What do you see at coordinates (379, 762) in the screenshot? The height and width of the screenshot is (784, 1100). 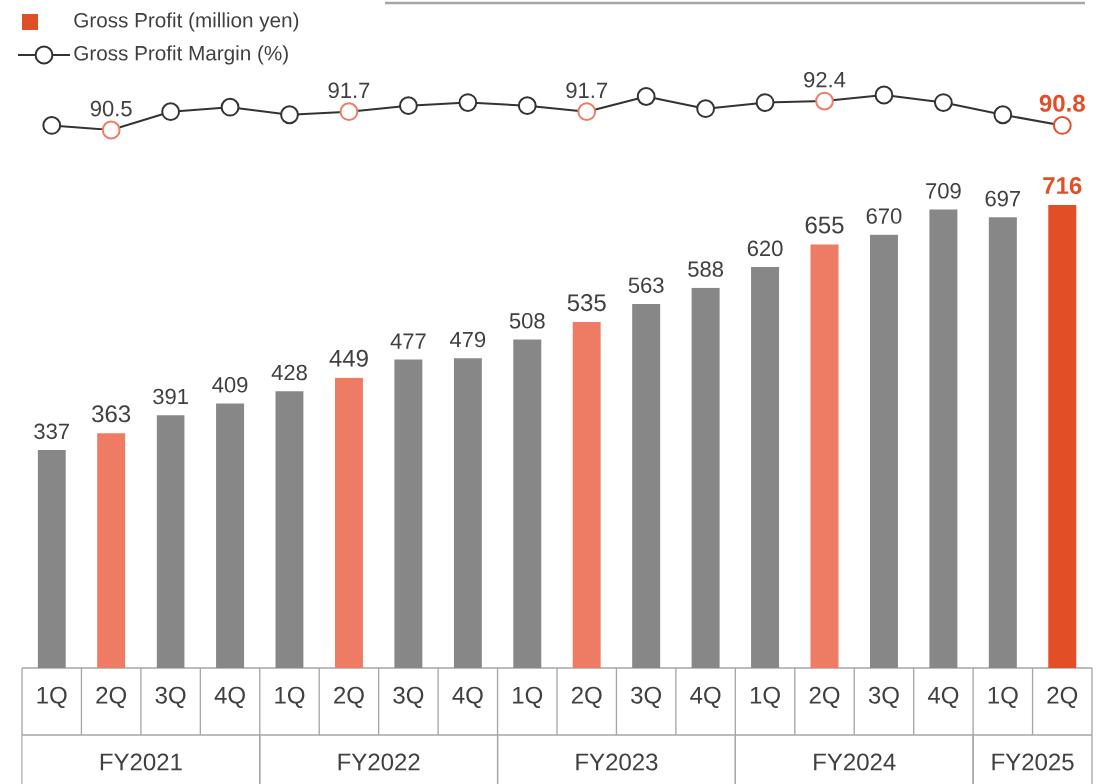 I see `text: FY2022` at bounding box center [379, 762].